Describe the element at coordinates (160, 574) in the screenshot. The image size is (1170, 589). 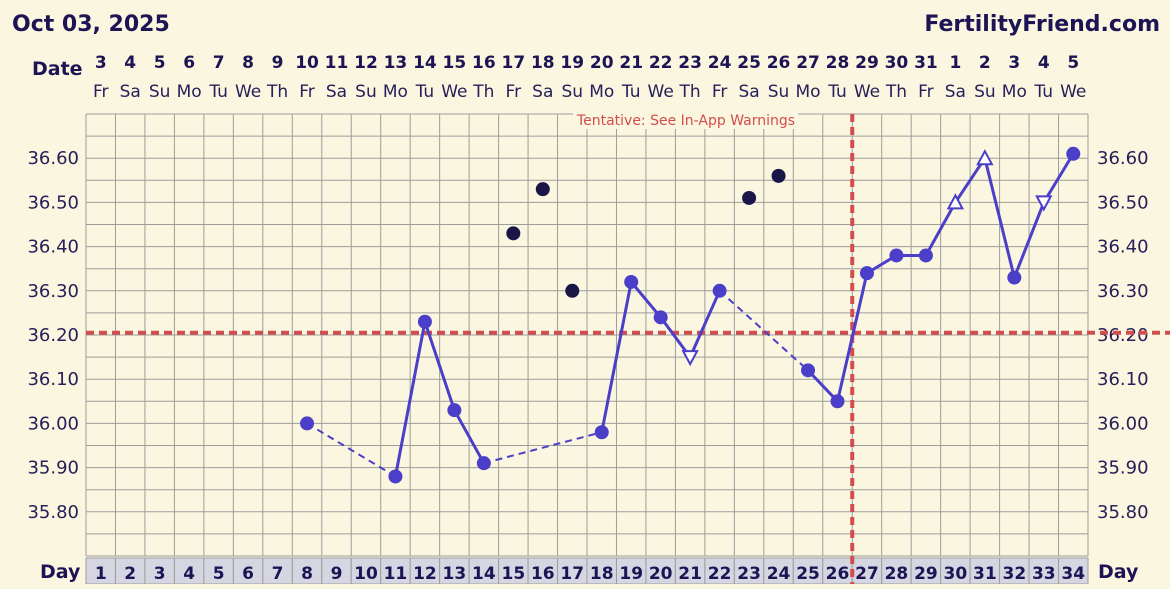
I see `cycle-day-label: 3` at that location.